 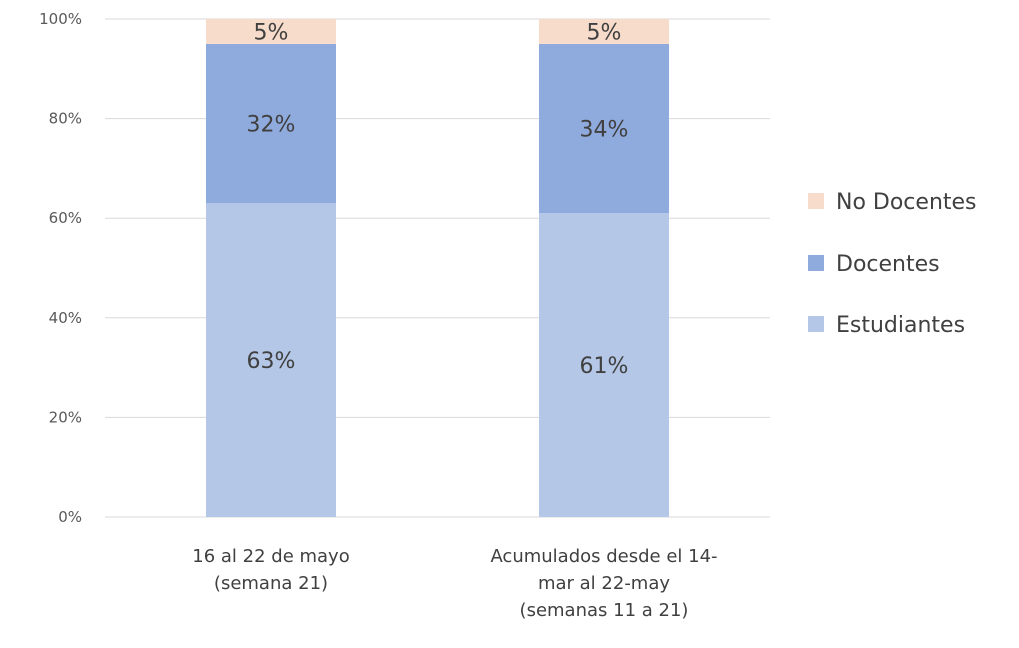 I want to click on y-tick-label: 20%, so click(x=65, y=417).